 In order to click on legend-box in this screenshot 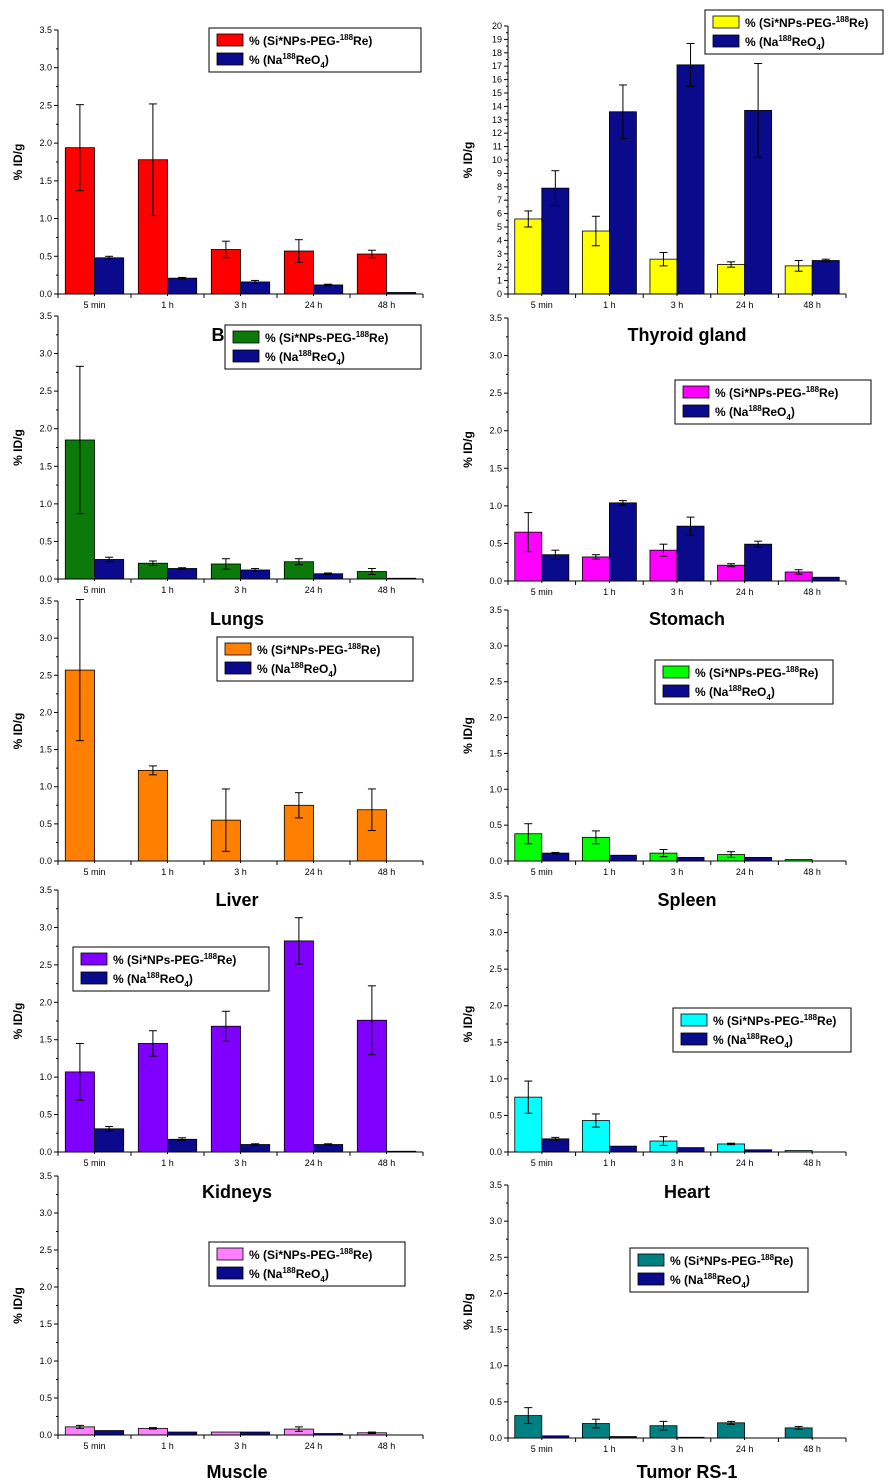, I will do `click(315, 50)`.